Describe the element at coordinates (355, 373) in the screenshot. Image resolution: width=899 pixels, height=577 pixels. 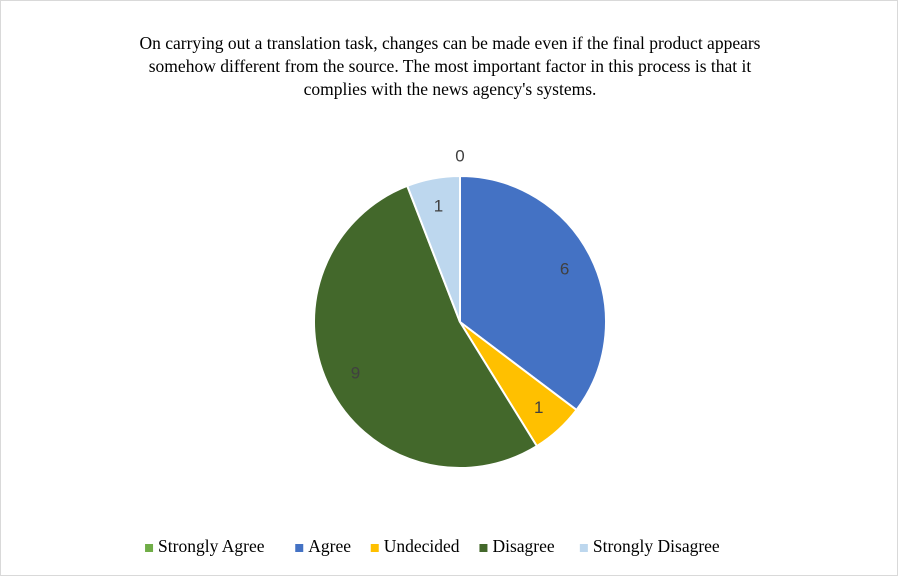
I see `data-label: 9` at that location.